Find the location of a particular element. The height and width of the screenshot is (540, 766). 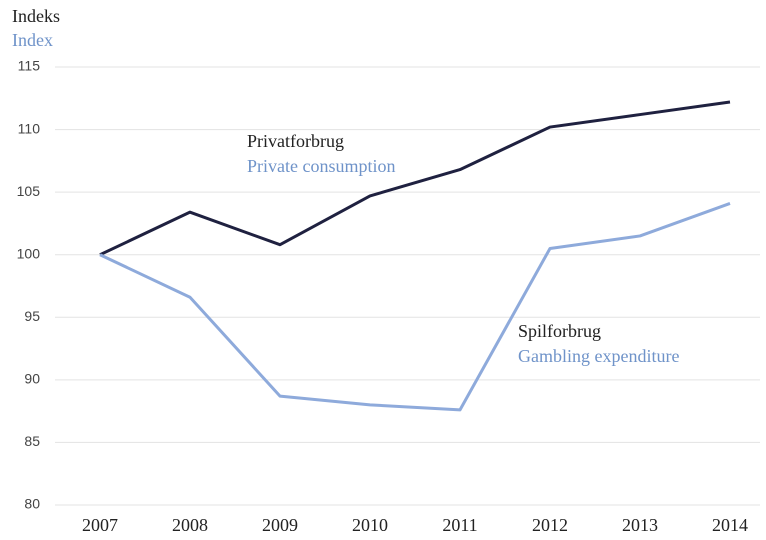

x-tick-label: 2012 is located at coordinates (550, 525).